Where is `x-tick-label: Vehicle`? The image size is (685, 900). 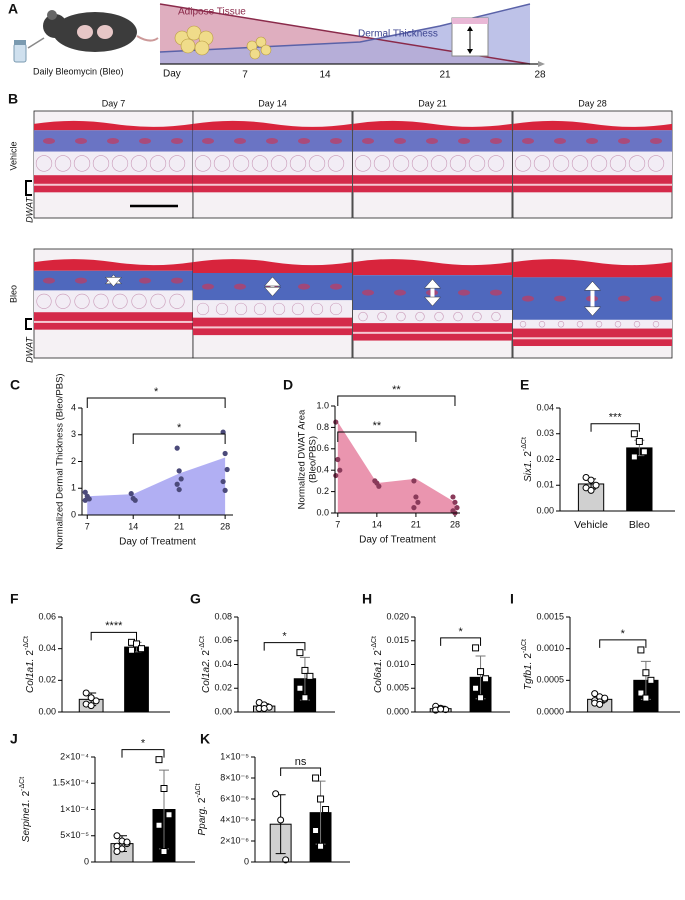 x-tick-label: Vehicle is located at coordinates (591, 525).